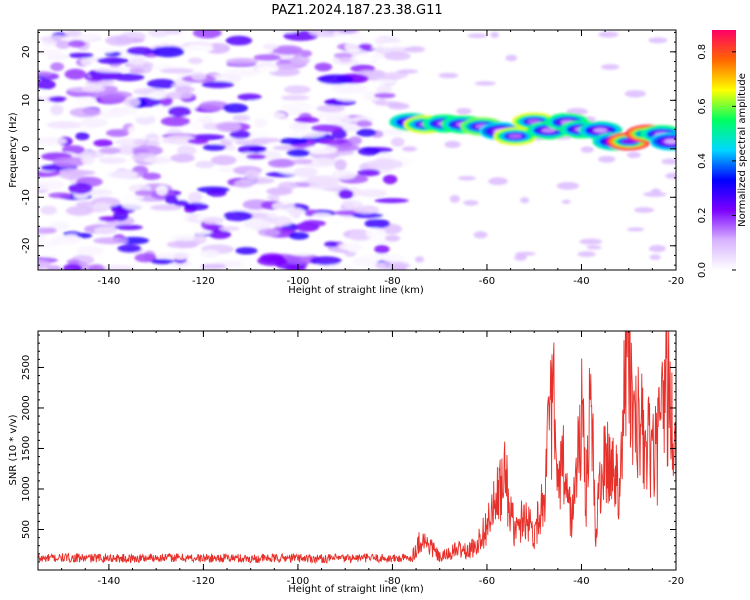  I want to click on colorbar-gradient, so click(724, 150).